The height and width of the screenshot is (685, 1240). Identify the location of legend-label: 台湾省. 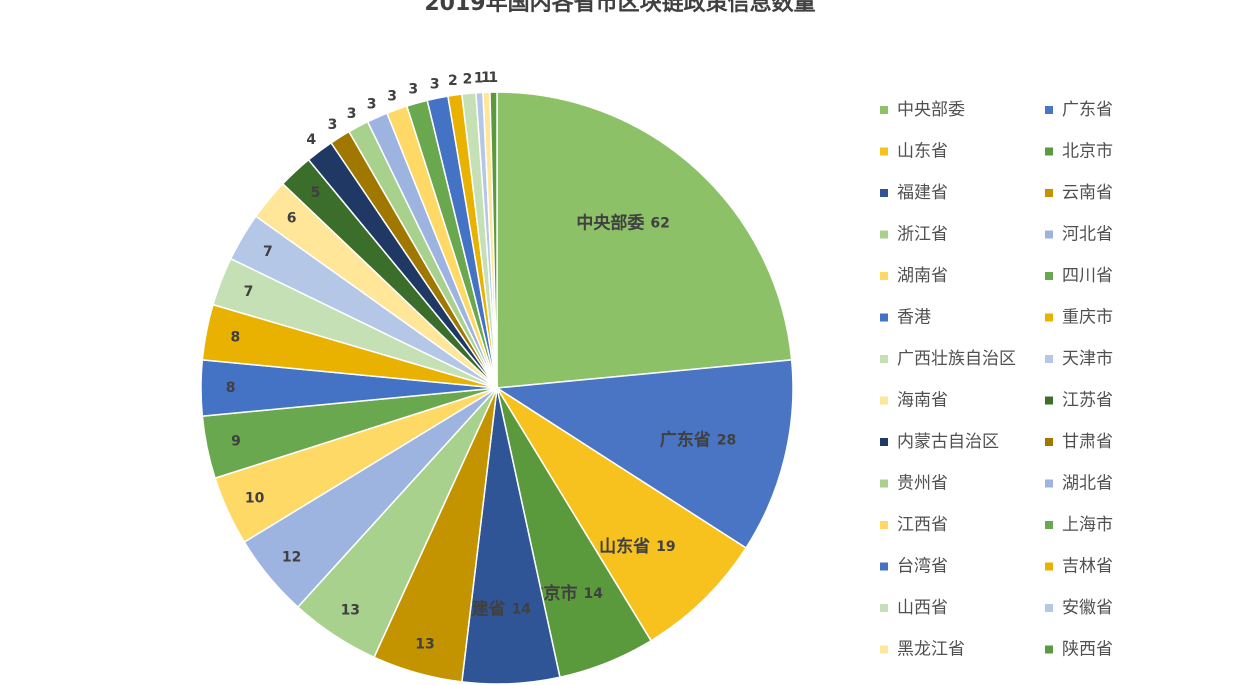
(922, 567).